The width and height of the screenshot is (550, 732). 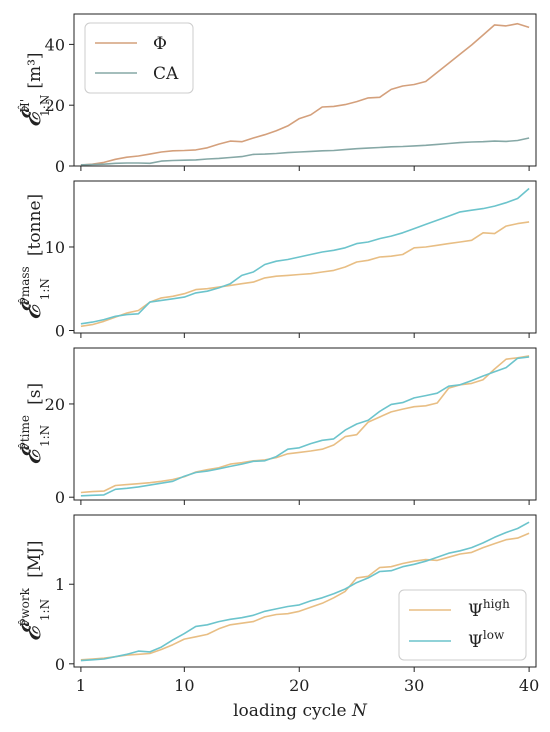 I want to click on x-axis-label-text: loading cycle, so click(x=290, y=711).